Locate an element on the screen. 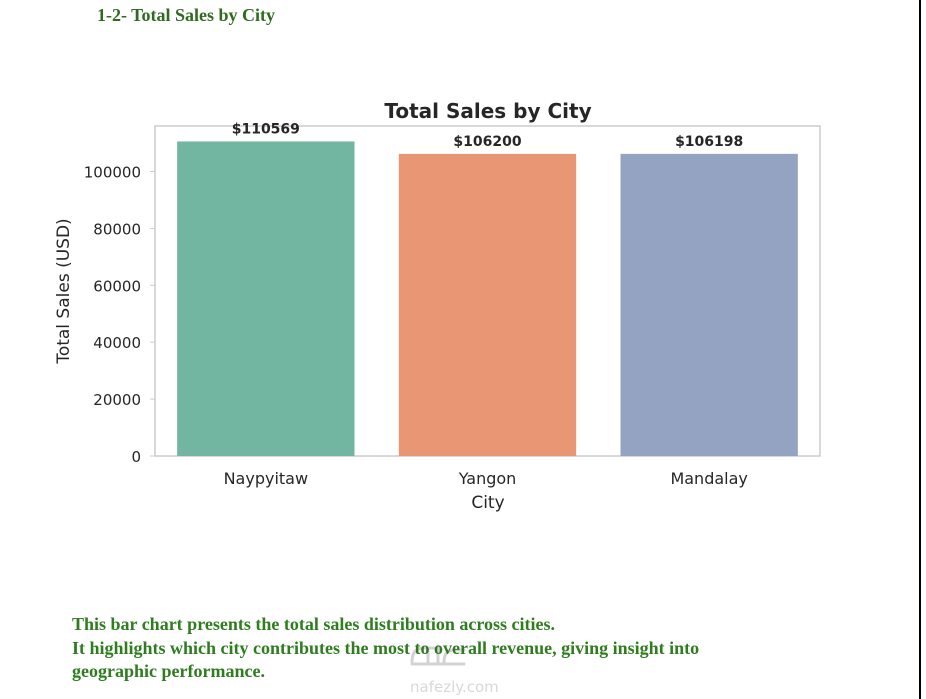 The image size is (926, 699). y-axis: 0 20000 40000 60000 80000 100000 is located at coordinates (119, 315).